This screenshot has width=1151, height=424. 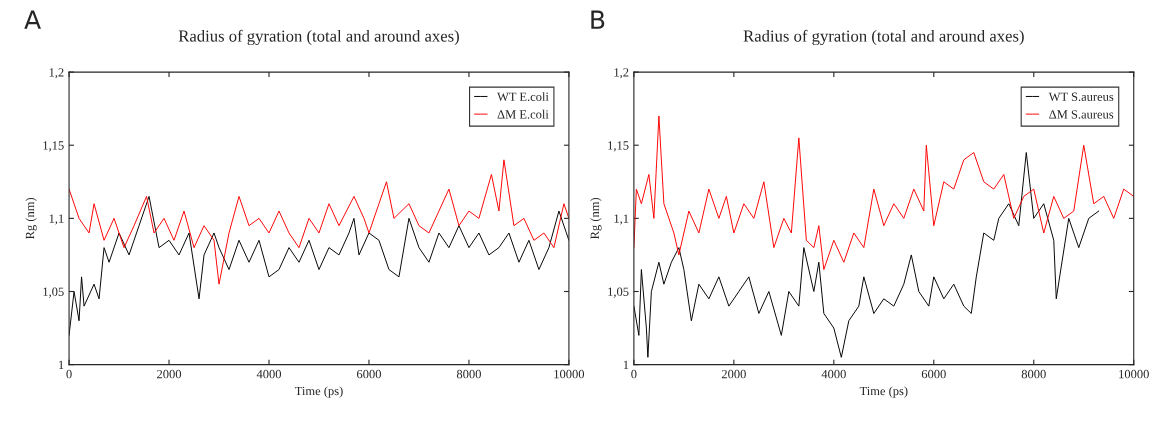 What do you see at coordinates (32, 19) in the screenshot?
I see `text: A` at bounding box center [32, 19].